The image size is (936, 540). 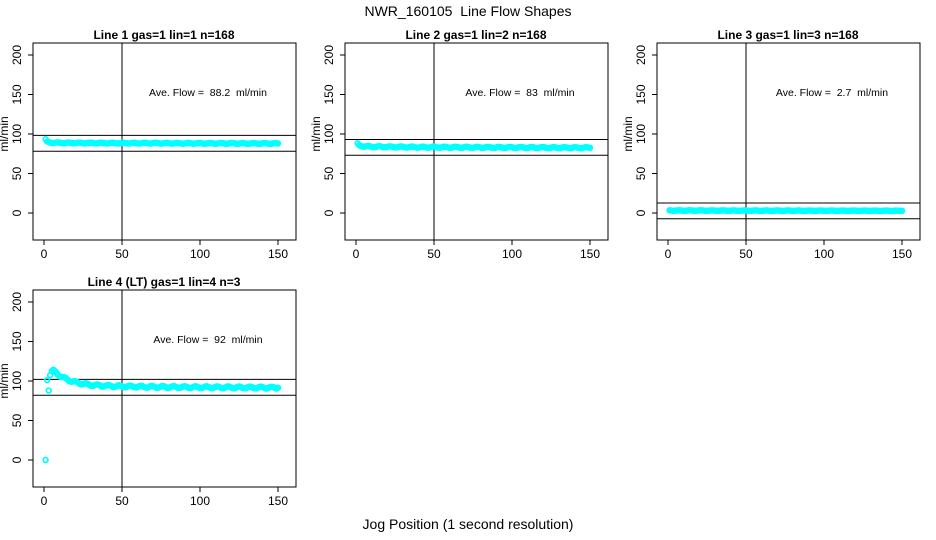 I want to click on average-flow-annotation: Ave. Flow = 2.7 ml/min, so click(x=832, y=93).